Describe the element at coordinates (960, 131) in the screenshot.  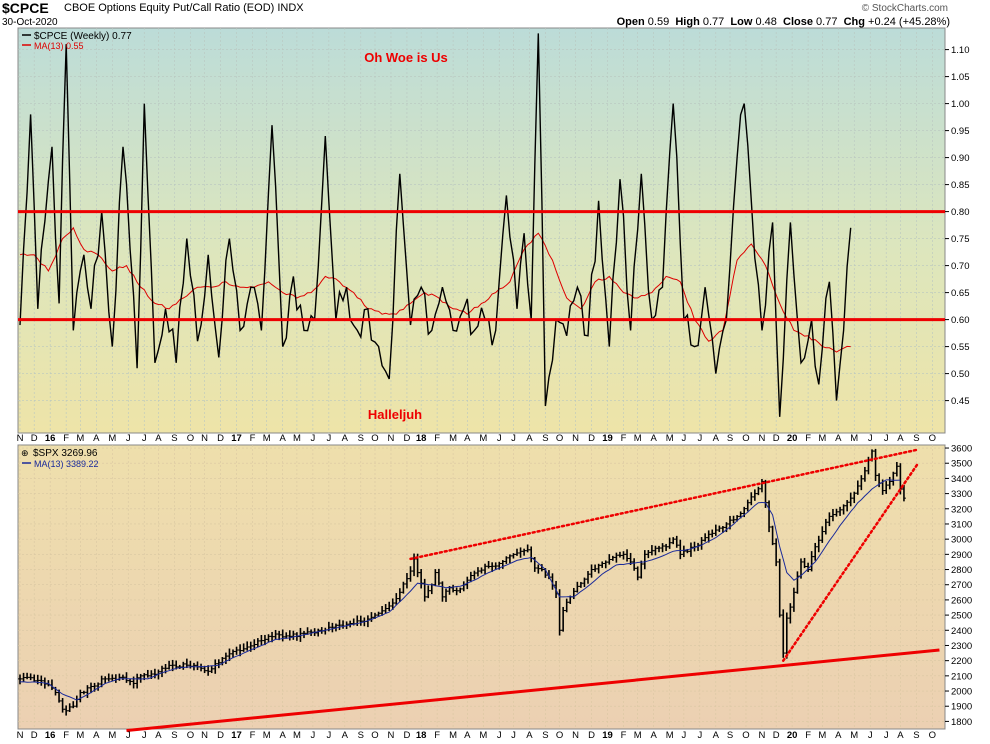
I see `cpce-ytick-label: 0.95` at that location.